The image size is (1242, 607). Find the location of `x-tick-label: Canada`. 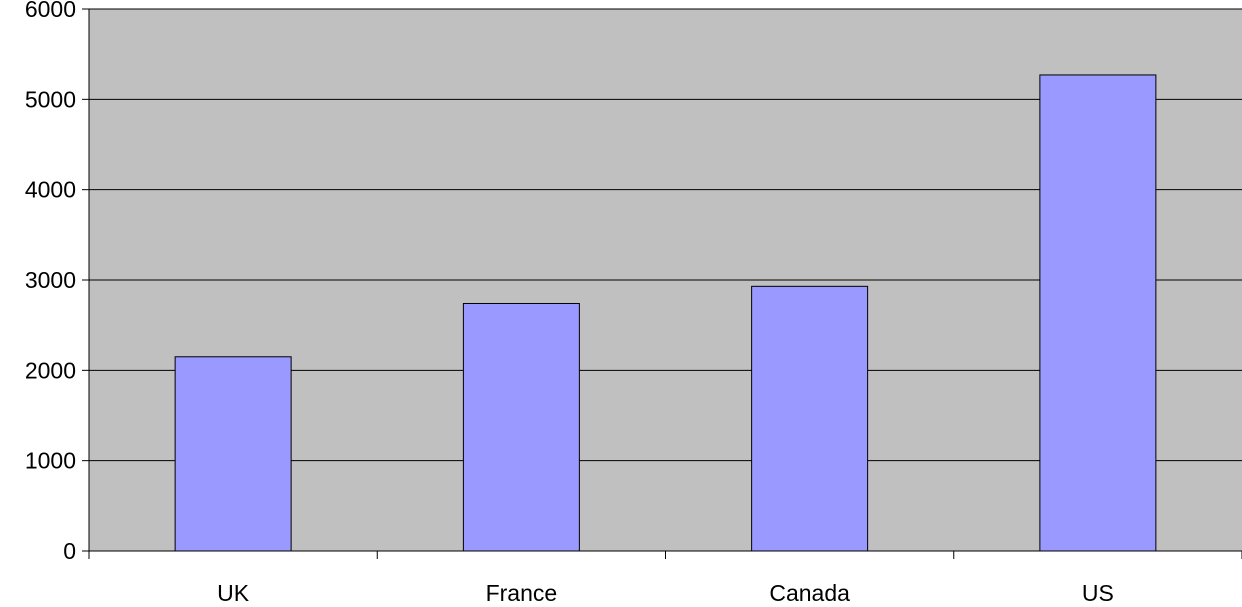

x-tick-label: Canada is located at coordinates (809, 593).